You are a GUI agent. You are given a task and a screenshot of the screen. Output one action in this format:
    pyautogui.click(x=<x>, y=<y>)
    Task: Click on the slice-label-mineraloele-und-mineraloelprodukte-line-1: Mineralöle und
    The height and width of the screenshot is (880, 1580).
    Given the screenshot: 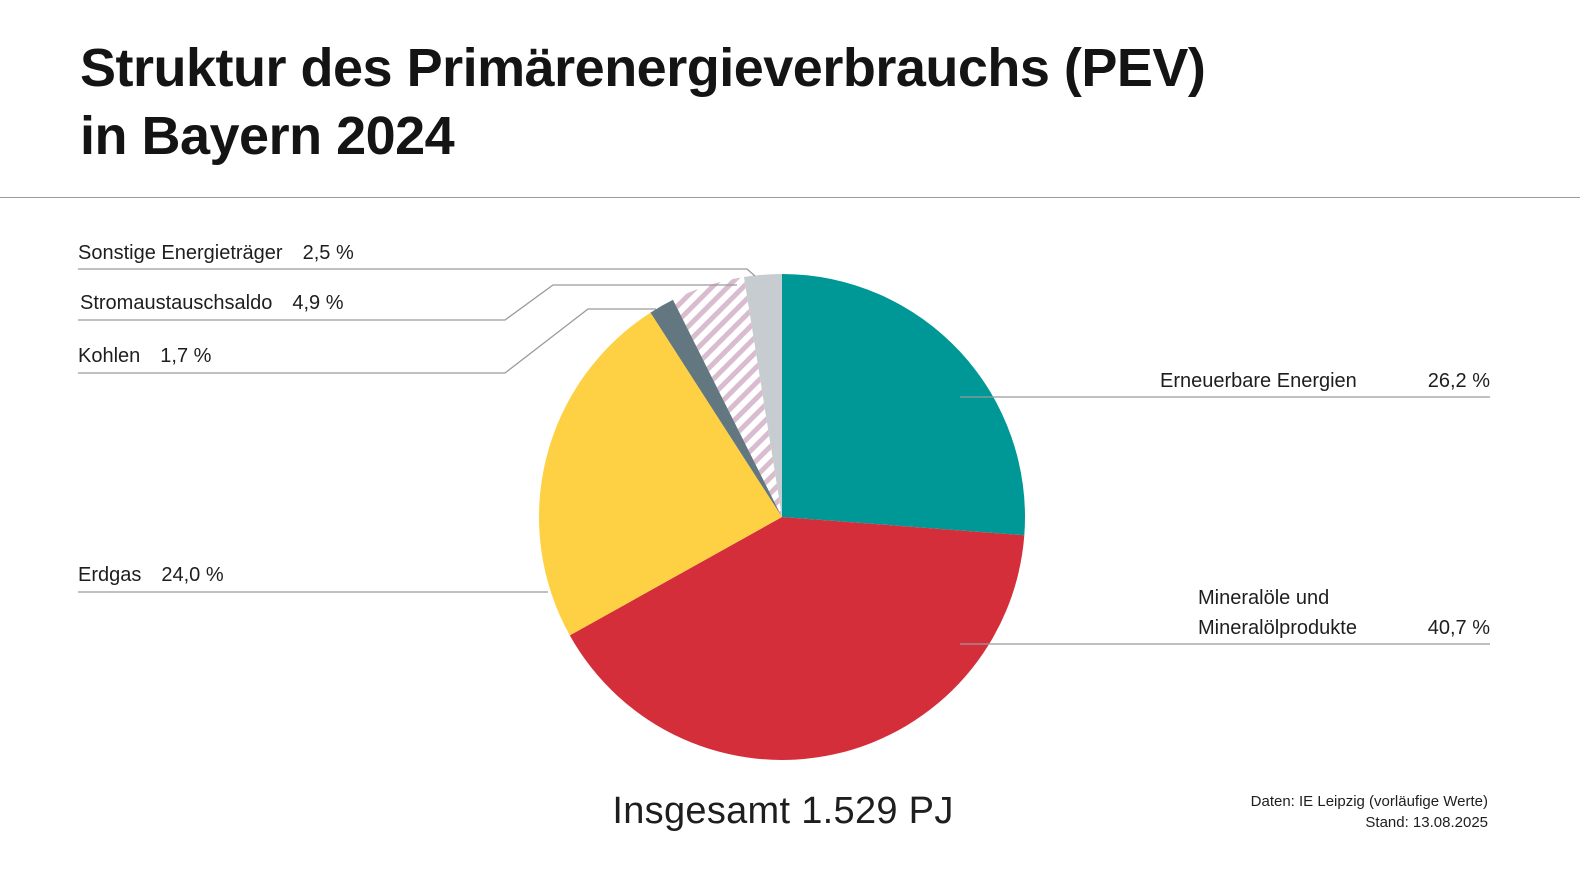 What is the action you would take?
    pyautogui.click(x=1263, y=598)
    